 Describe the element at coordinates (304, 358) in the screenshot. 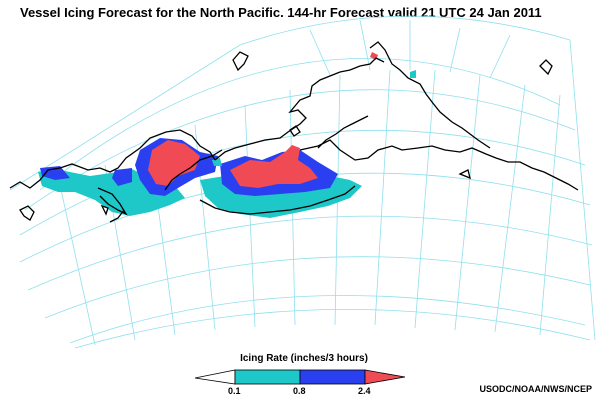

I see `legend-title: Icing Rate (inches/3 hours)` at that location.